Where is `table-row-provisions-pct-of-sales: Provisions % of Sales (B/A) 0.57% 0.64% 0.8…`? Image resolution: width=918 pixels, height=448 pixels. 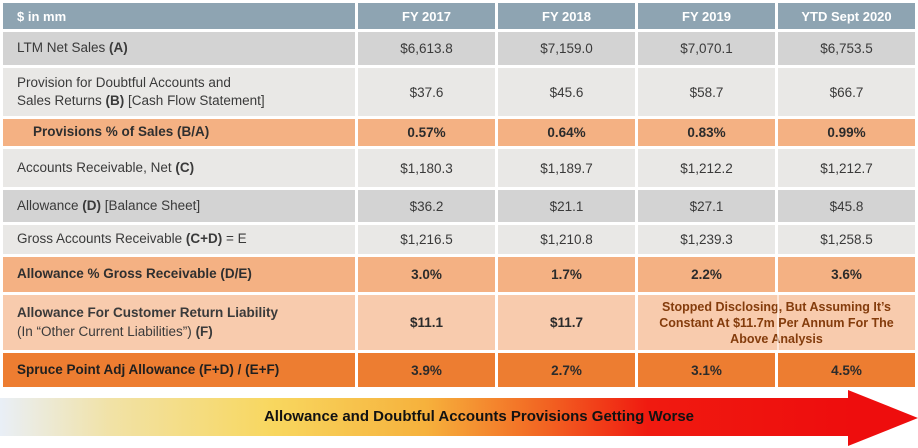 table-row-provisions-pct-of-sales: Provisions % of Sales (B/A) 0.57% 0.64% 0.8… is located at coordinates (459, 132).